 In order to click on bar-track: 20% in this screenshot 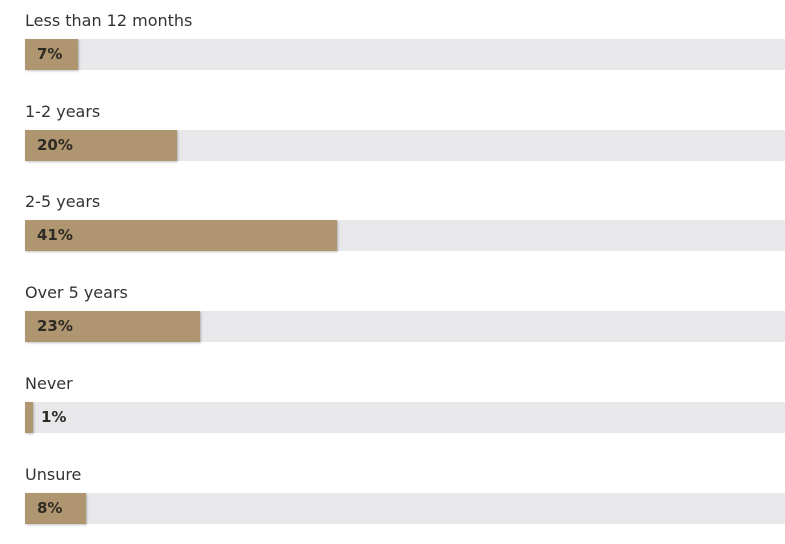, I will do `click(405, 145)`.